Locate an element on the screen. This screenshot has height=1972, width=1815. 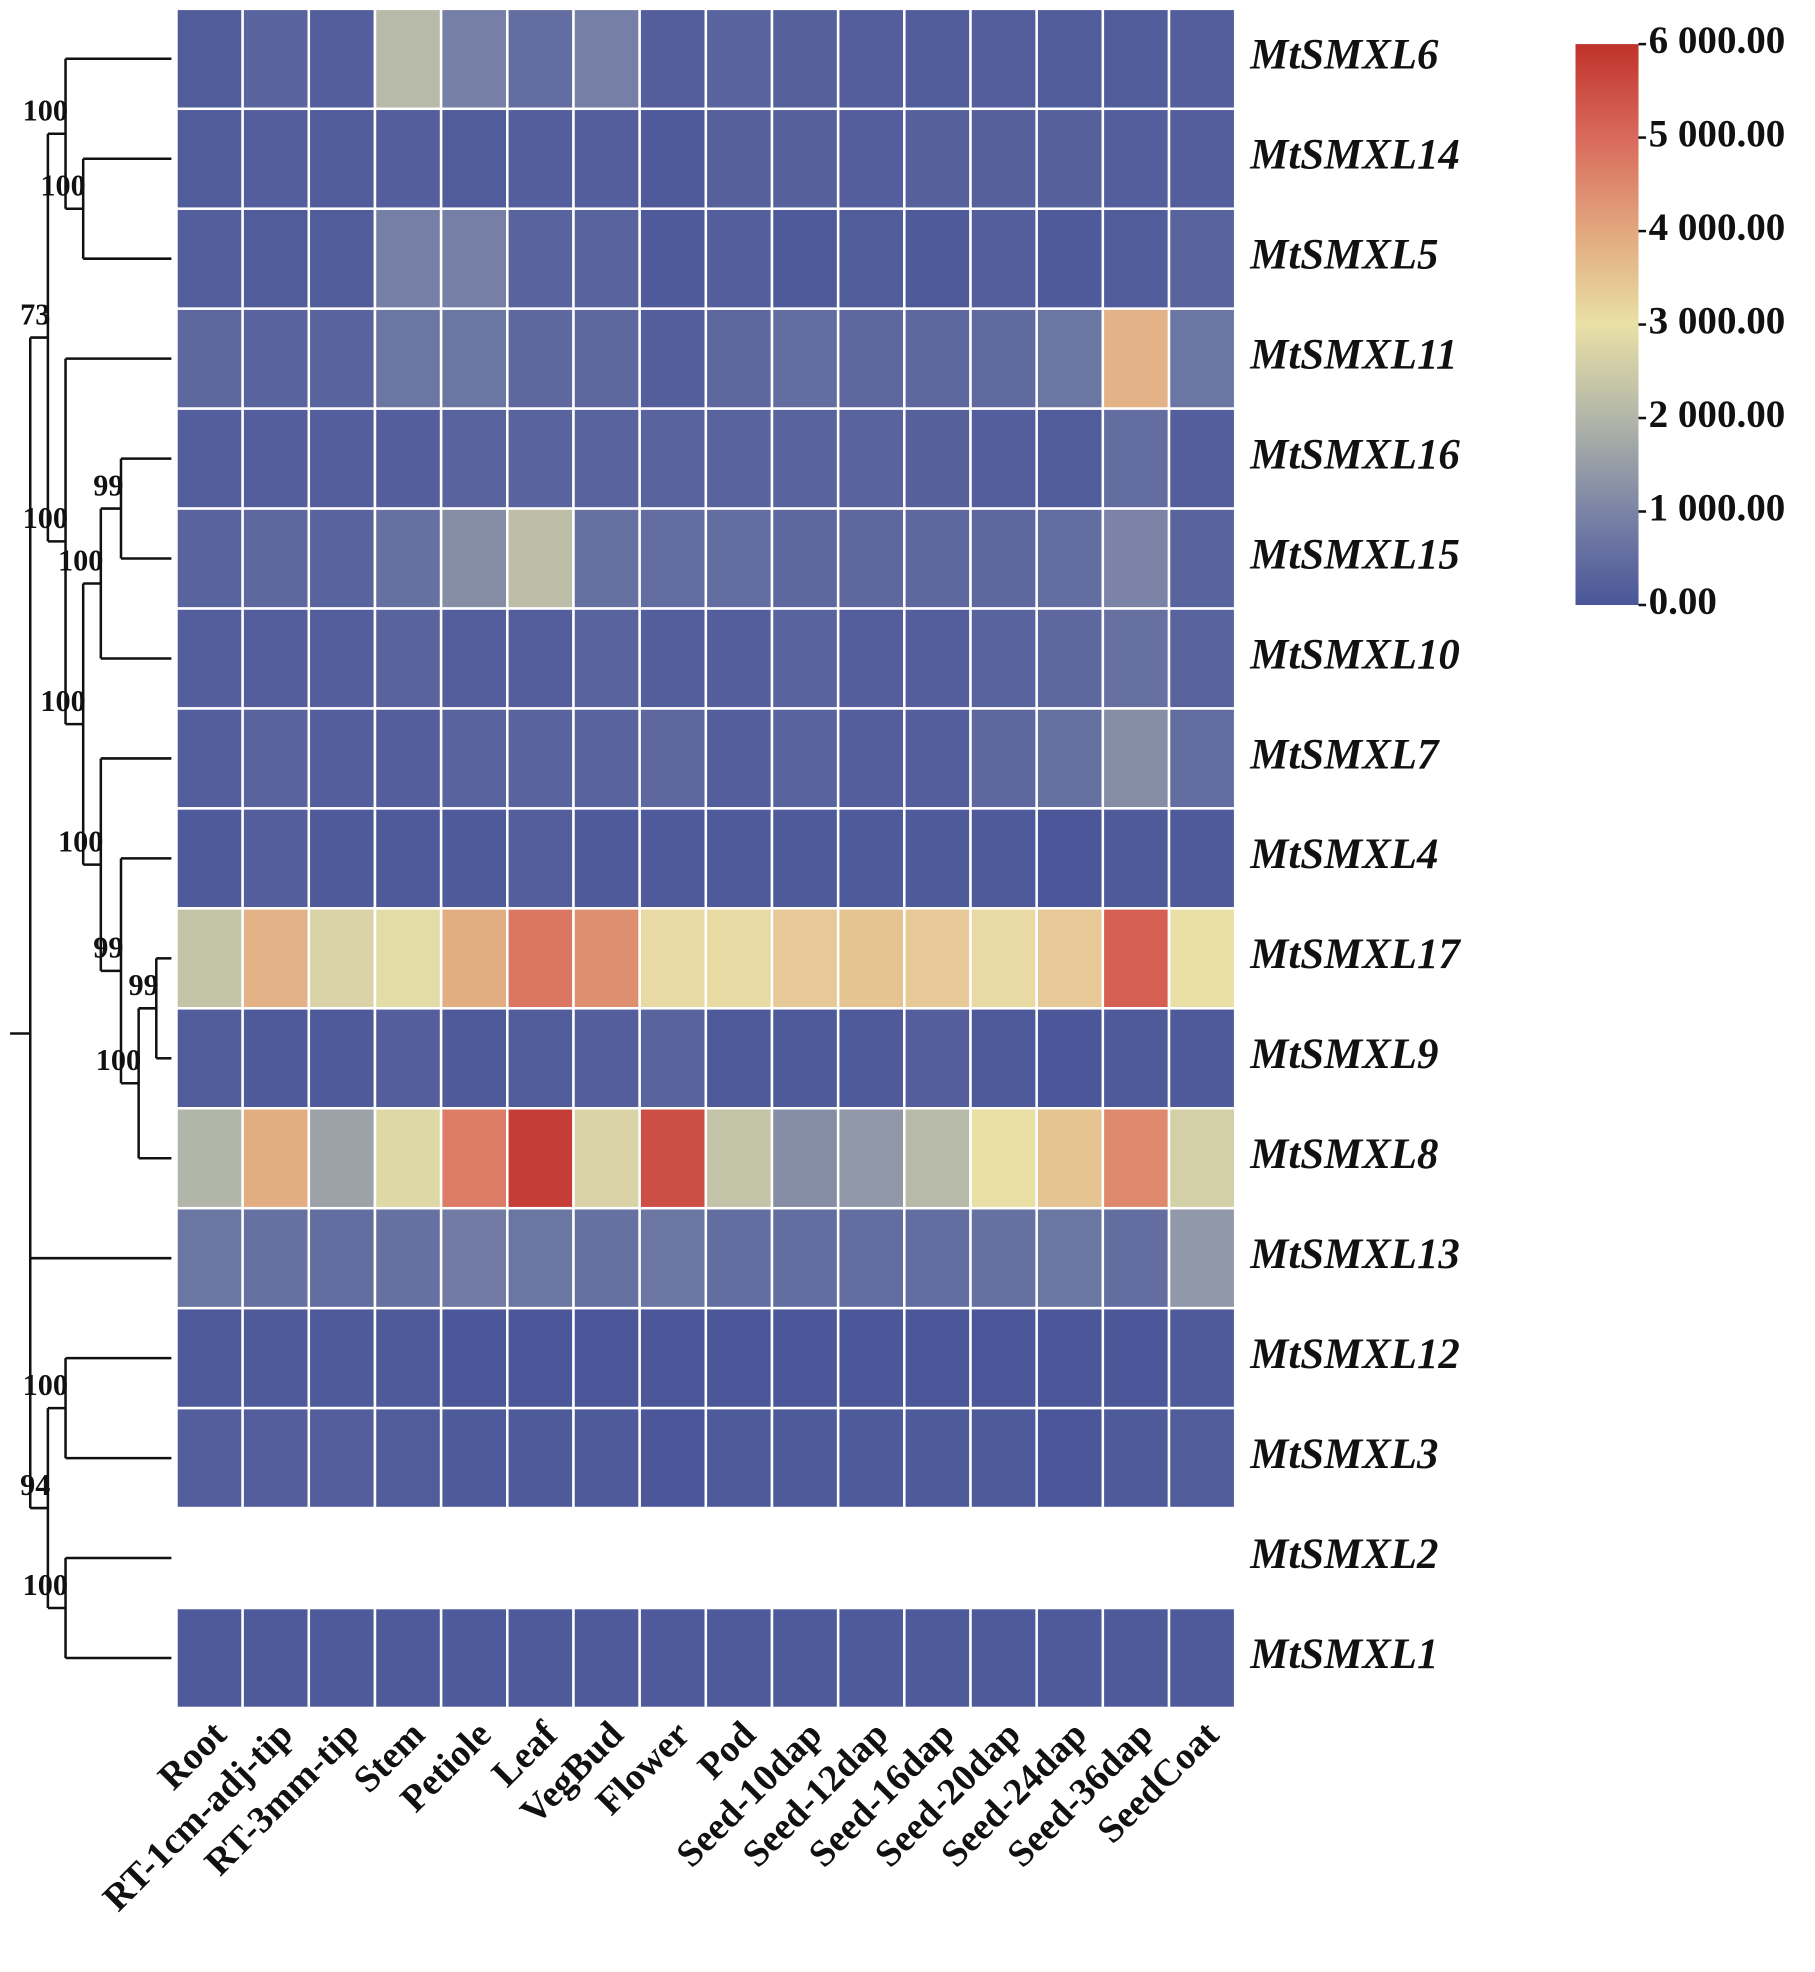
row-label: MtSMXL8 is located at coordinates (1343, 1154).